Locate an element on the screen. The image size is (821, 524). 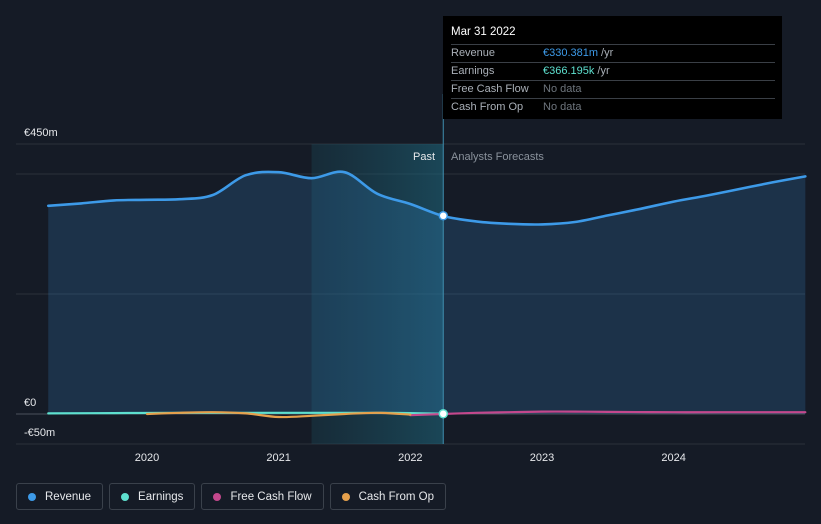
legend-item-revenue: Revenue is located at coordinates (60, 496).